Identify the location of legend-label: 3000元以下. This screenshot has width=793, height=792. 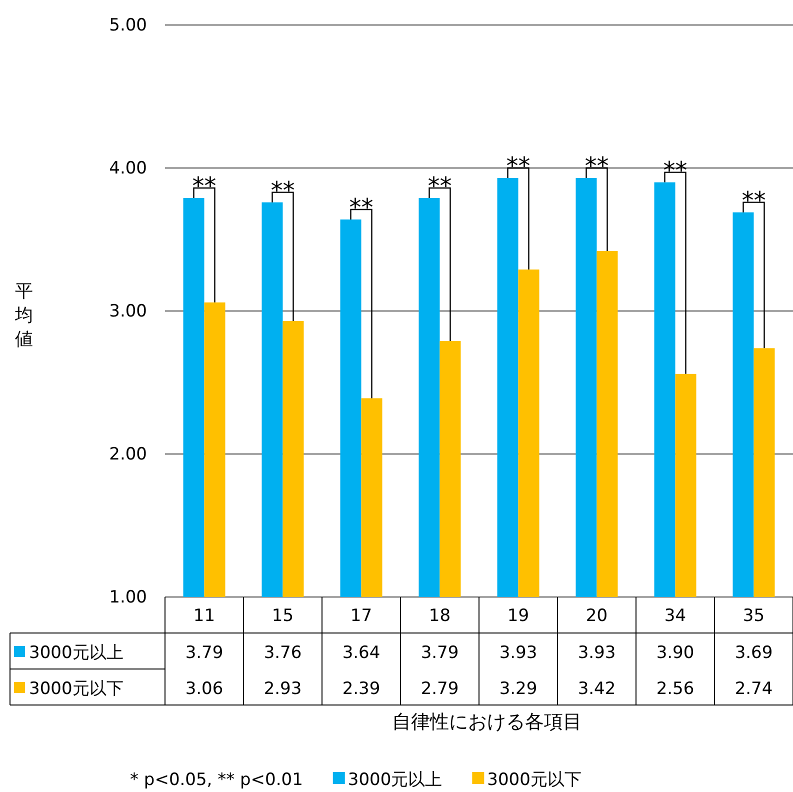
(76, 689).